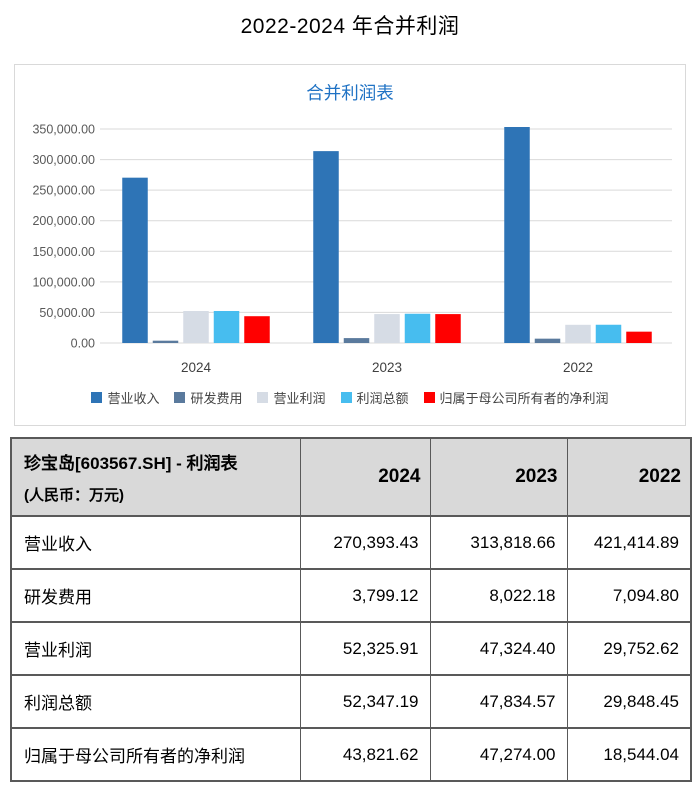  Describe the element at coordinates (74, 495) in the screenshot. I see `table-currency-unit: (人民币：万元)` at that location.